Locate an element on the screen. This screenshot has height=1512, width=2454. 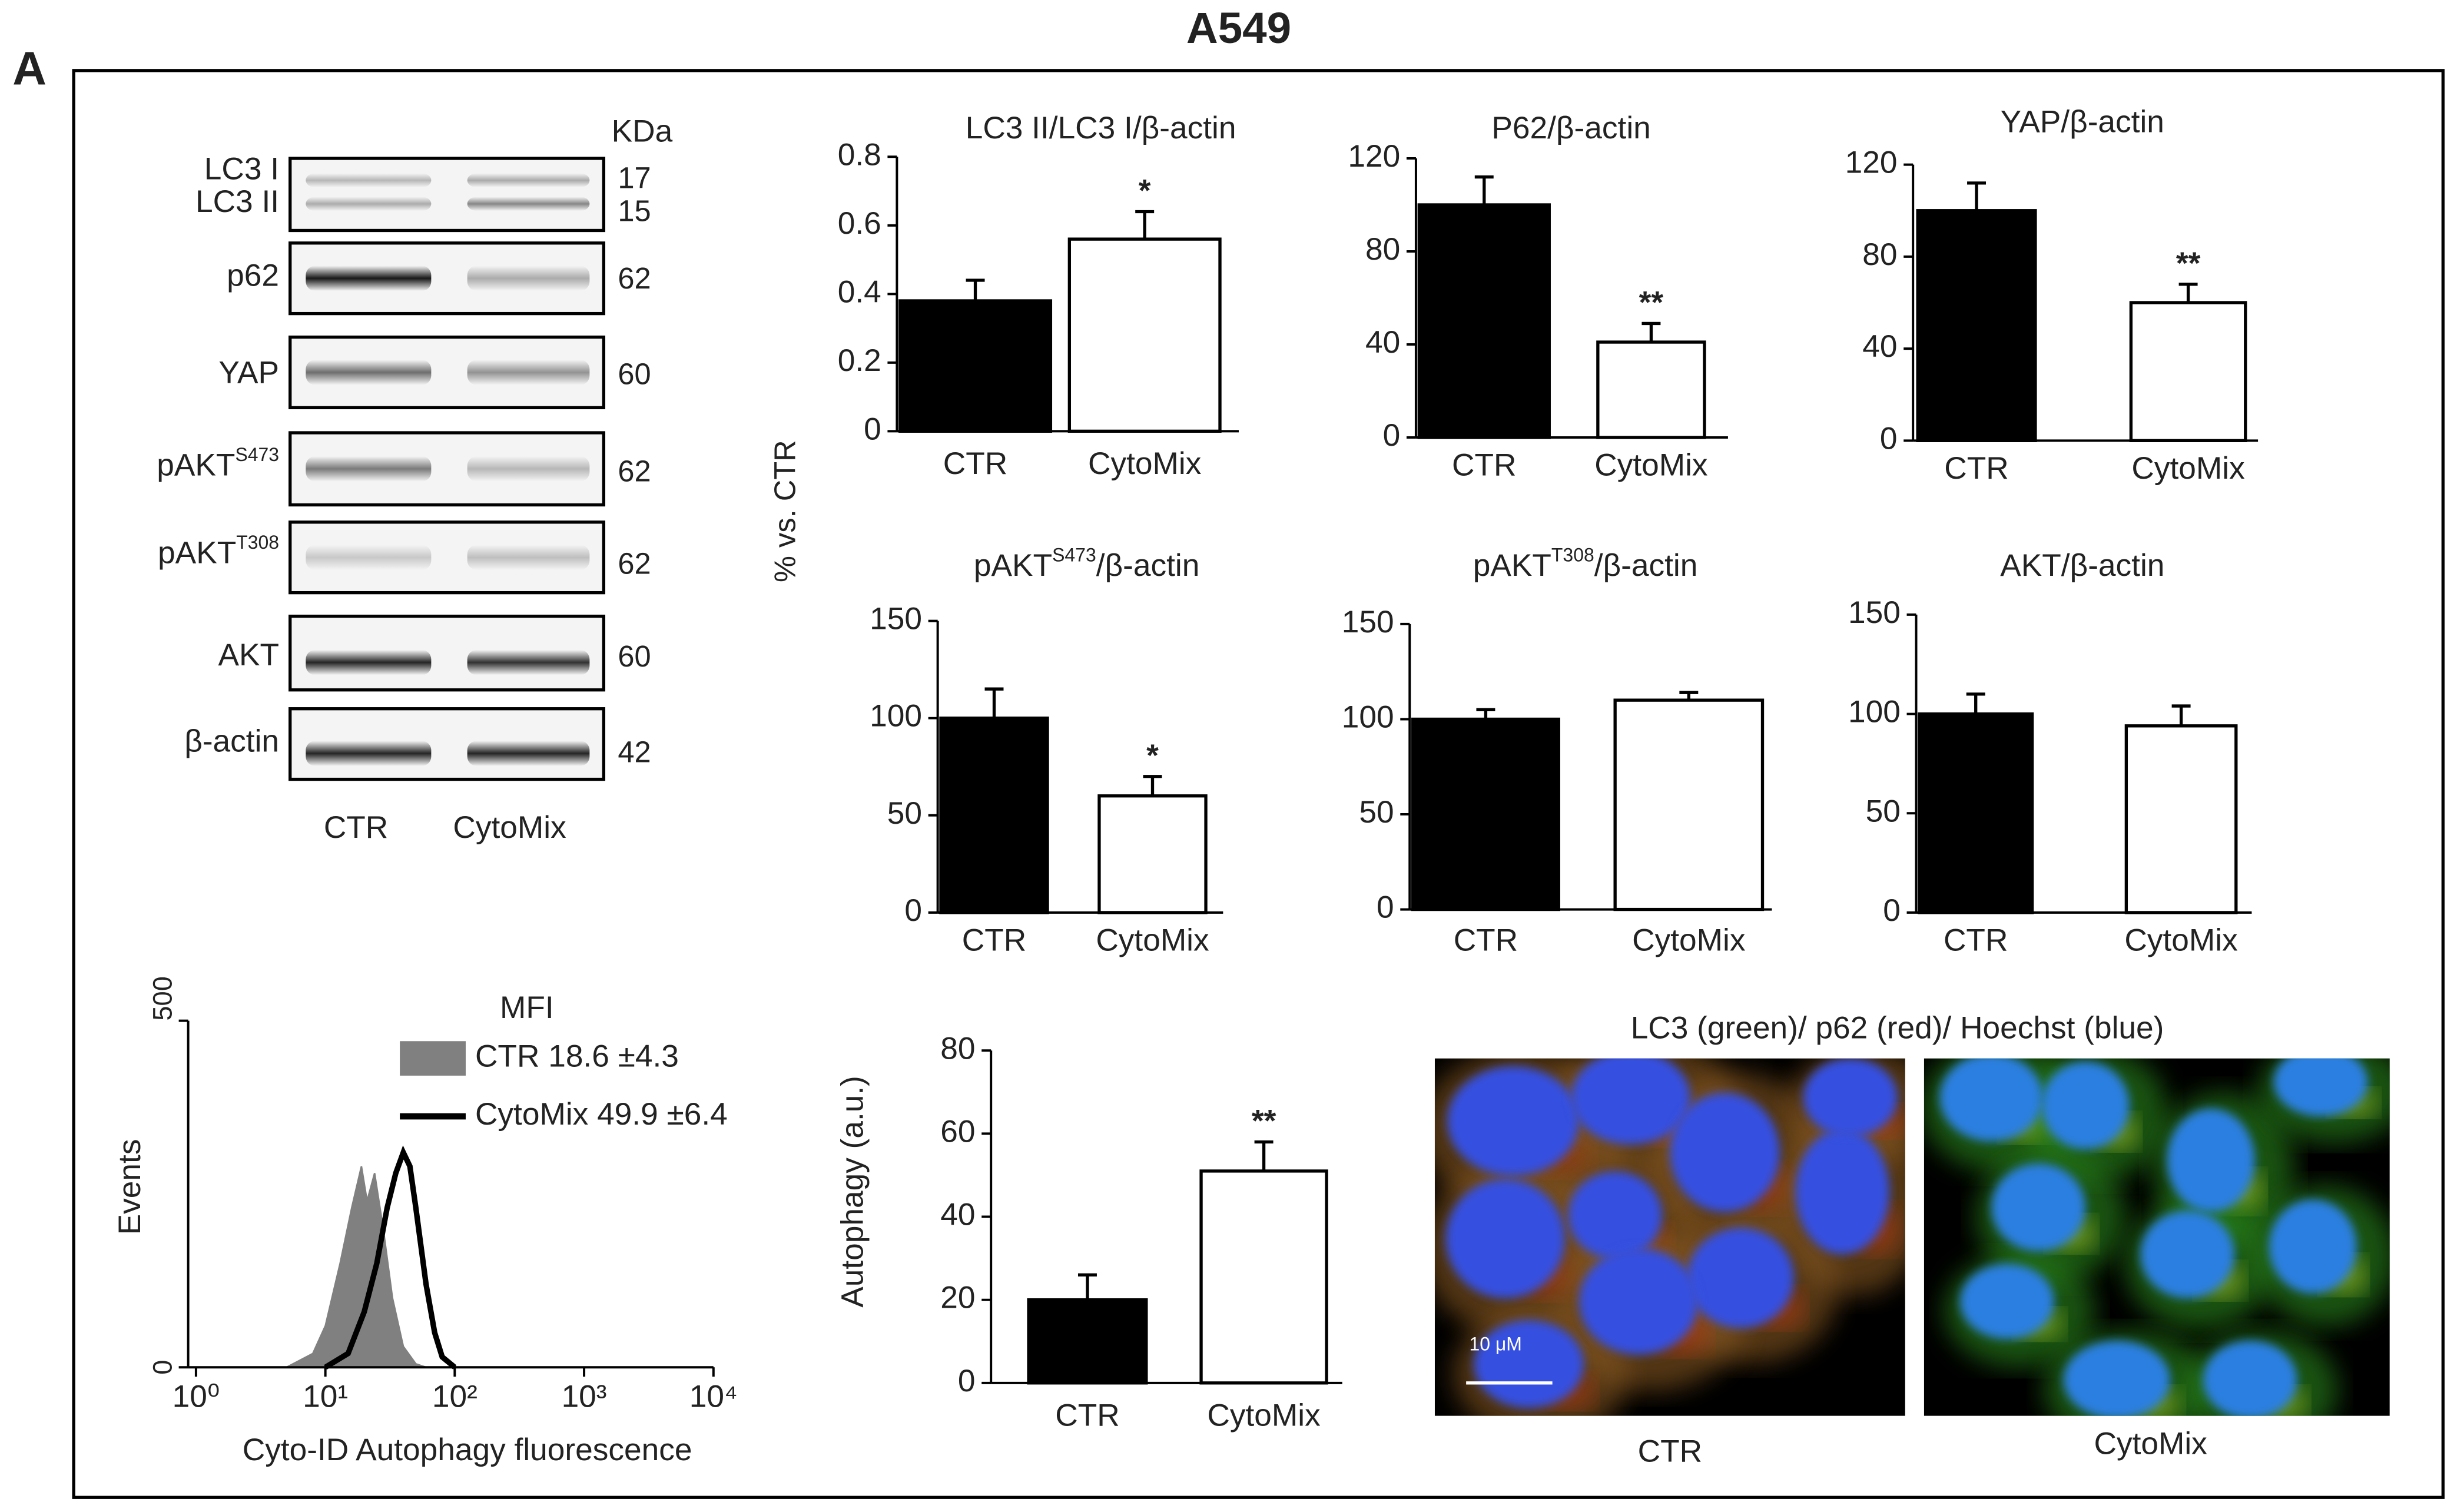
chart-title-suffix: /β-actin is located at coordinates (1646, 565).